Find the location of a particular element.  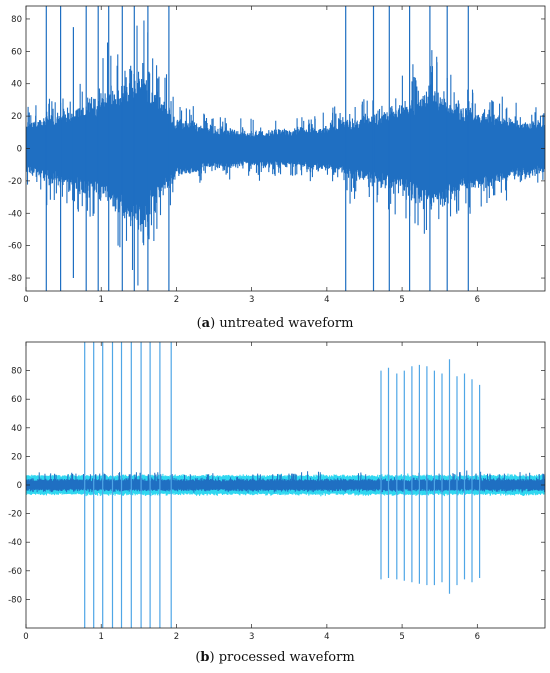

signal-body is located at coordinates (285, 481).